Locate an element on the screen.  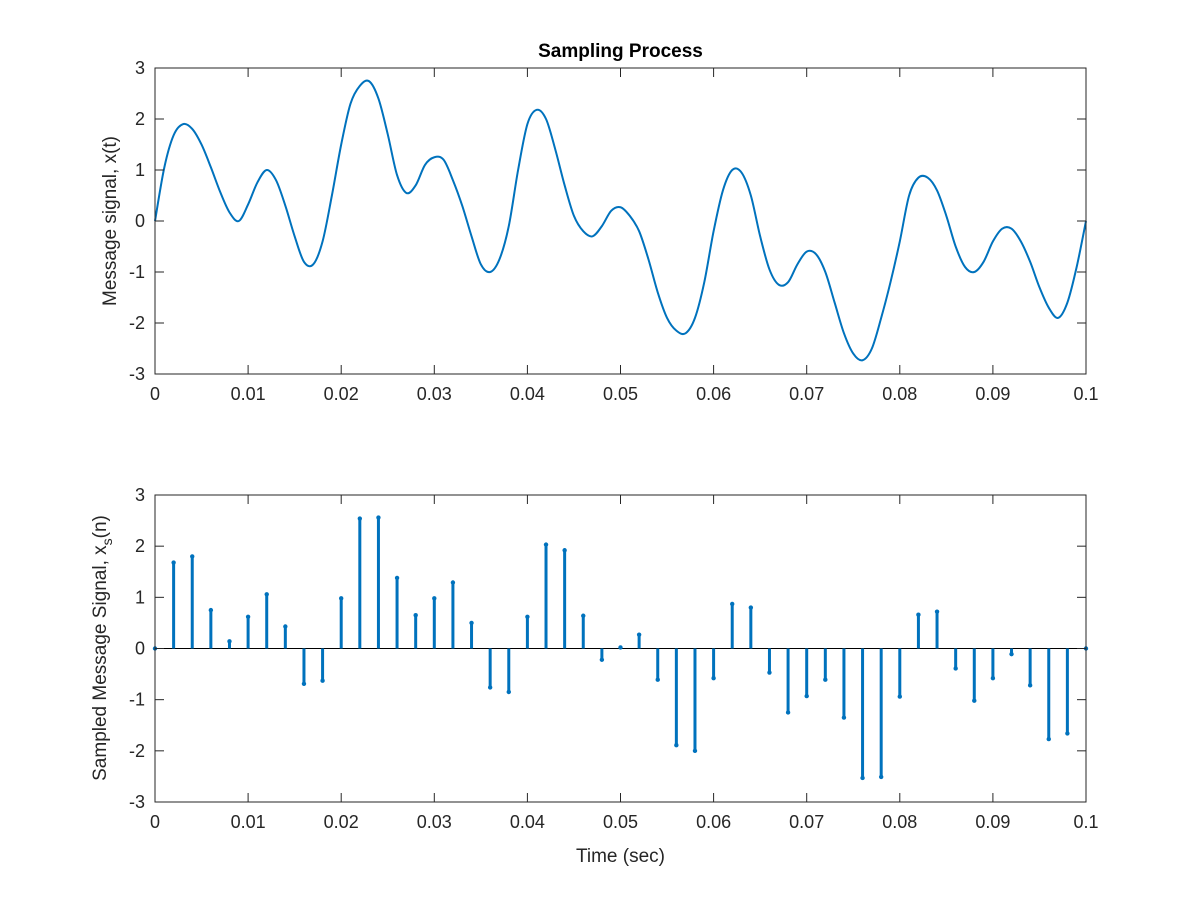
x-axis-label: Time (sec) is located at coordinates (620, 856).